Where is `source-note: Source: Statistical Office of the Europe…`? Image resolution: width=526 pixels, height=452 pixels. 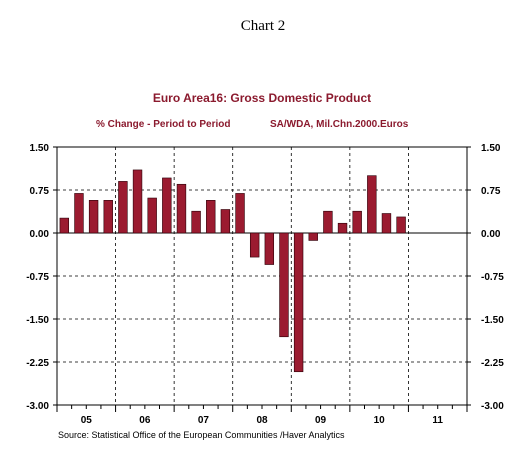
source-note: Source: Statistical Office of the Europe… is located at coordinates (201, 435).